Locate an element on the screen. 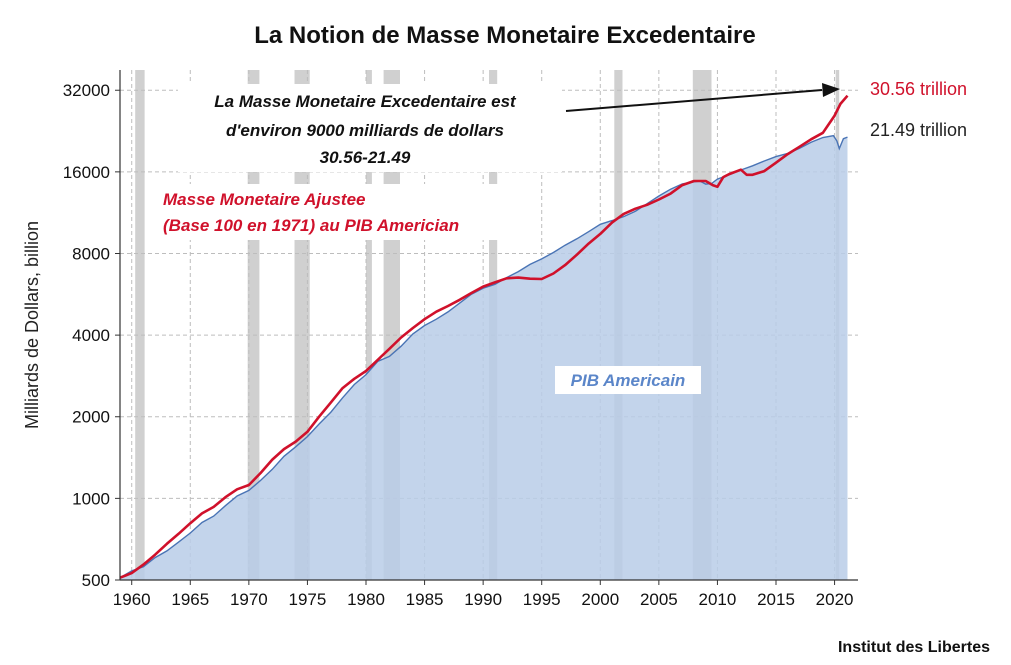 The image size is (1011, 665). x-tick-label-1960: 1960 is located at coordinates (132, 599).